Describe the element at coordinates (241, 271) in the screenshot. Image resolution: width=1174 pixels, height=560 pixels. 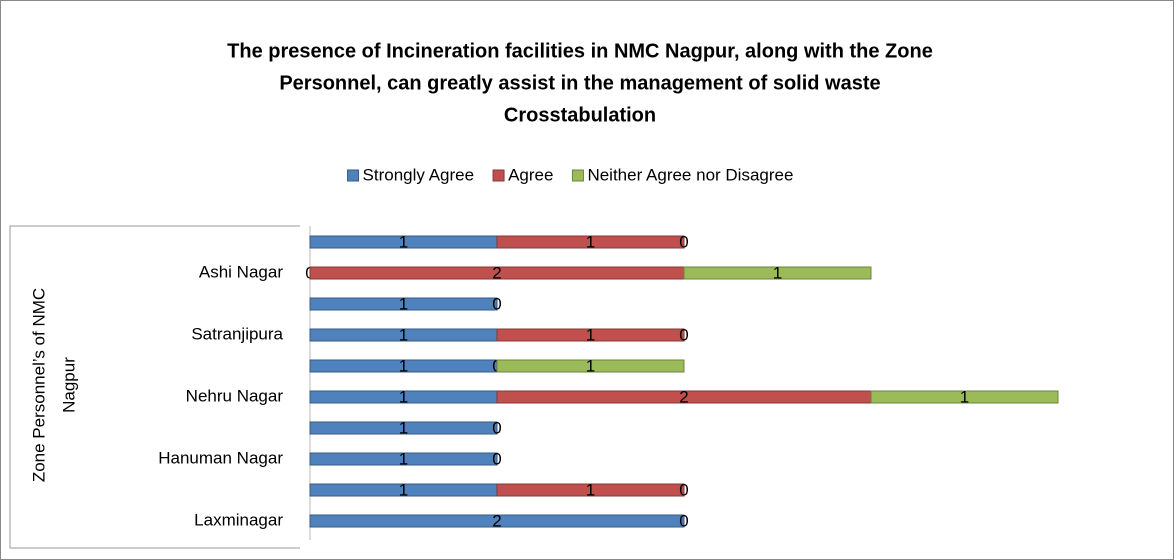
I see `y-tick-label: Ashi Nagar` at that location.